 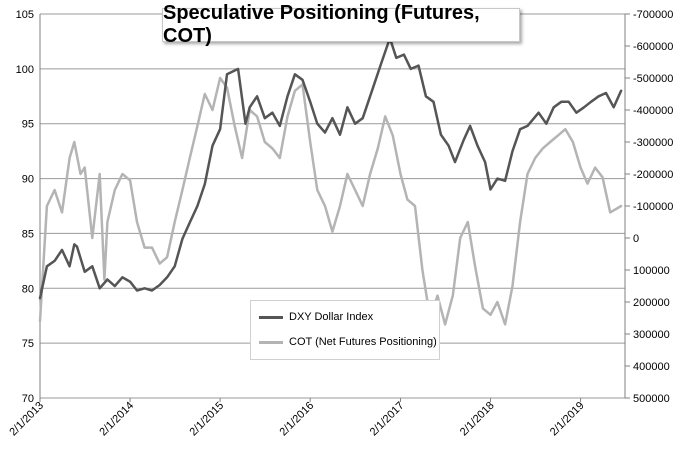 What do you see at coordinates (477, 419) in the screenshot?
I see `x-tick-label: 2/1/2018` at bounding box center [477, 419].